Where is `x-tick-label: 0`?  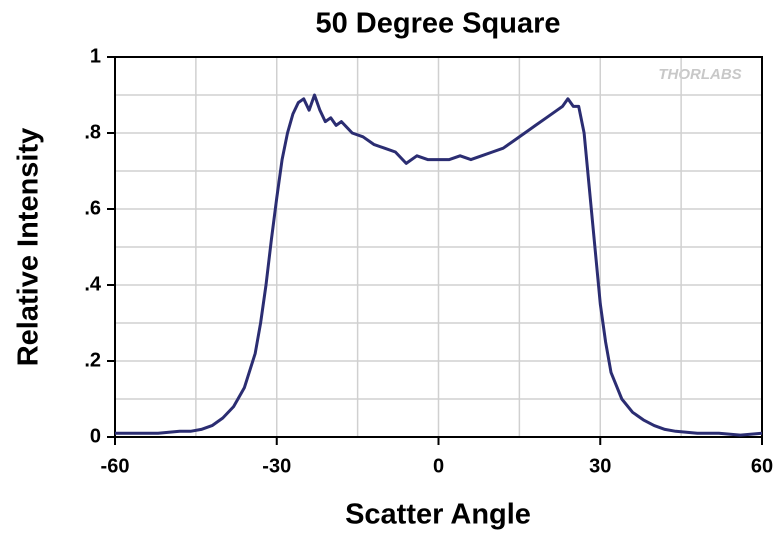 x-tick-label: 0 is located at coordinates (438, 466).